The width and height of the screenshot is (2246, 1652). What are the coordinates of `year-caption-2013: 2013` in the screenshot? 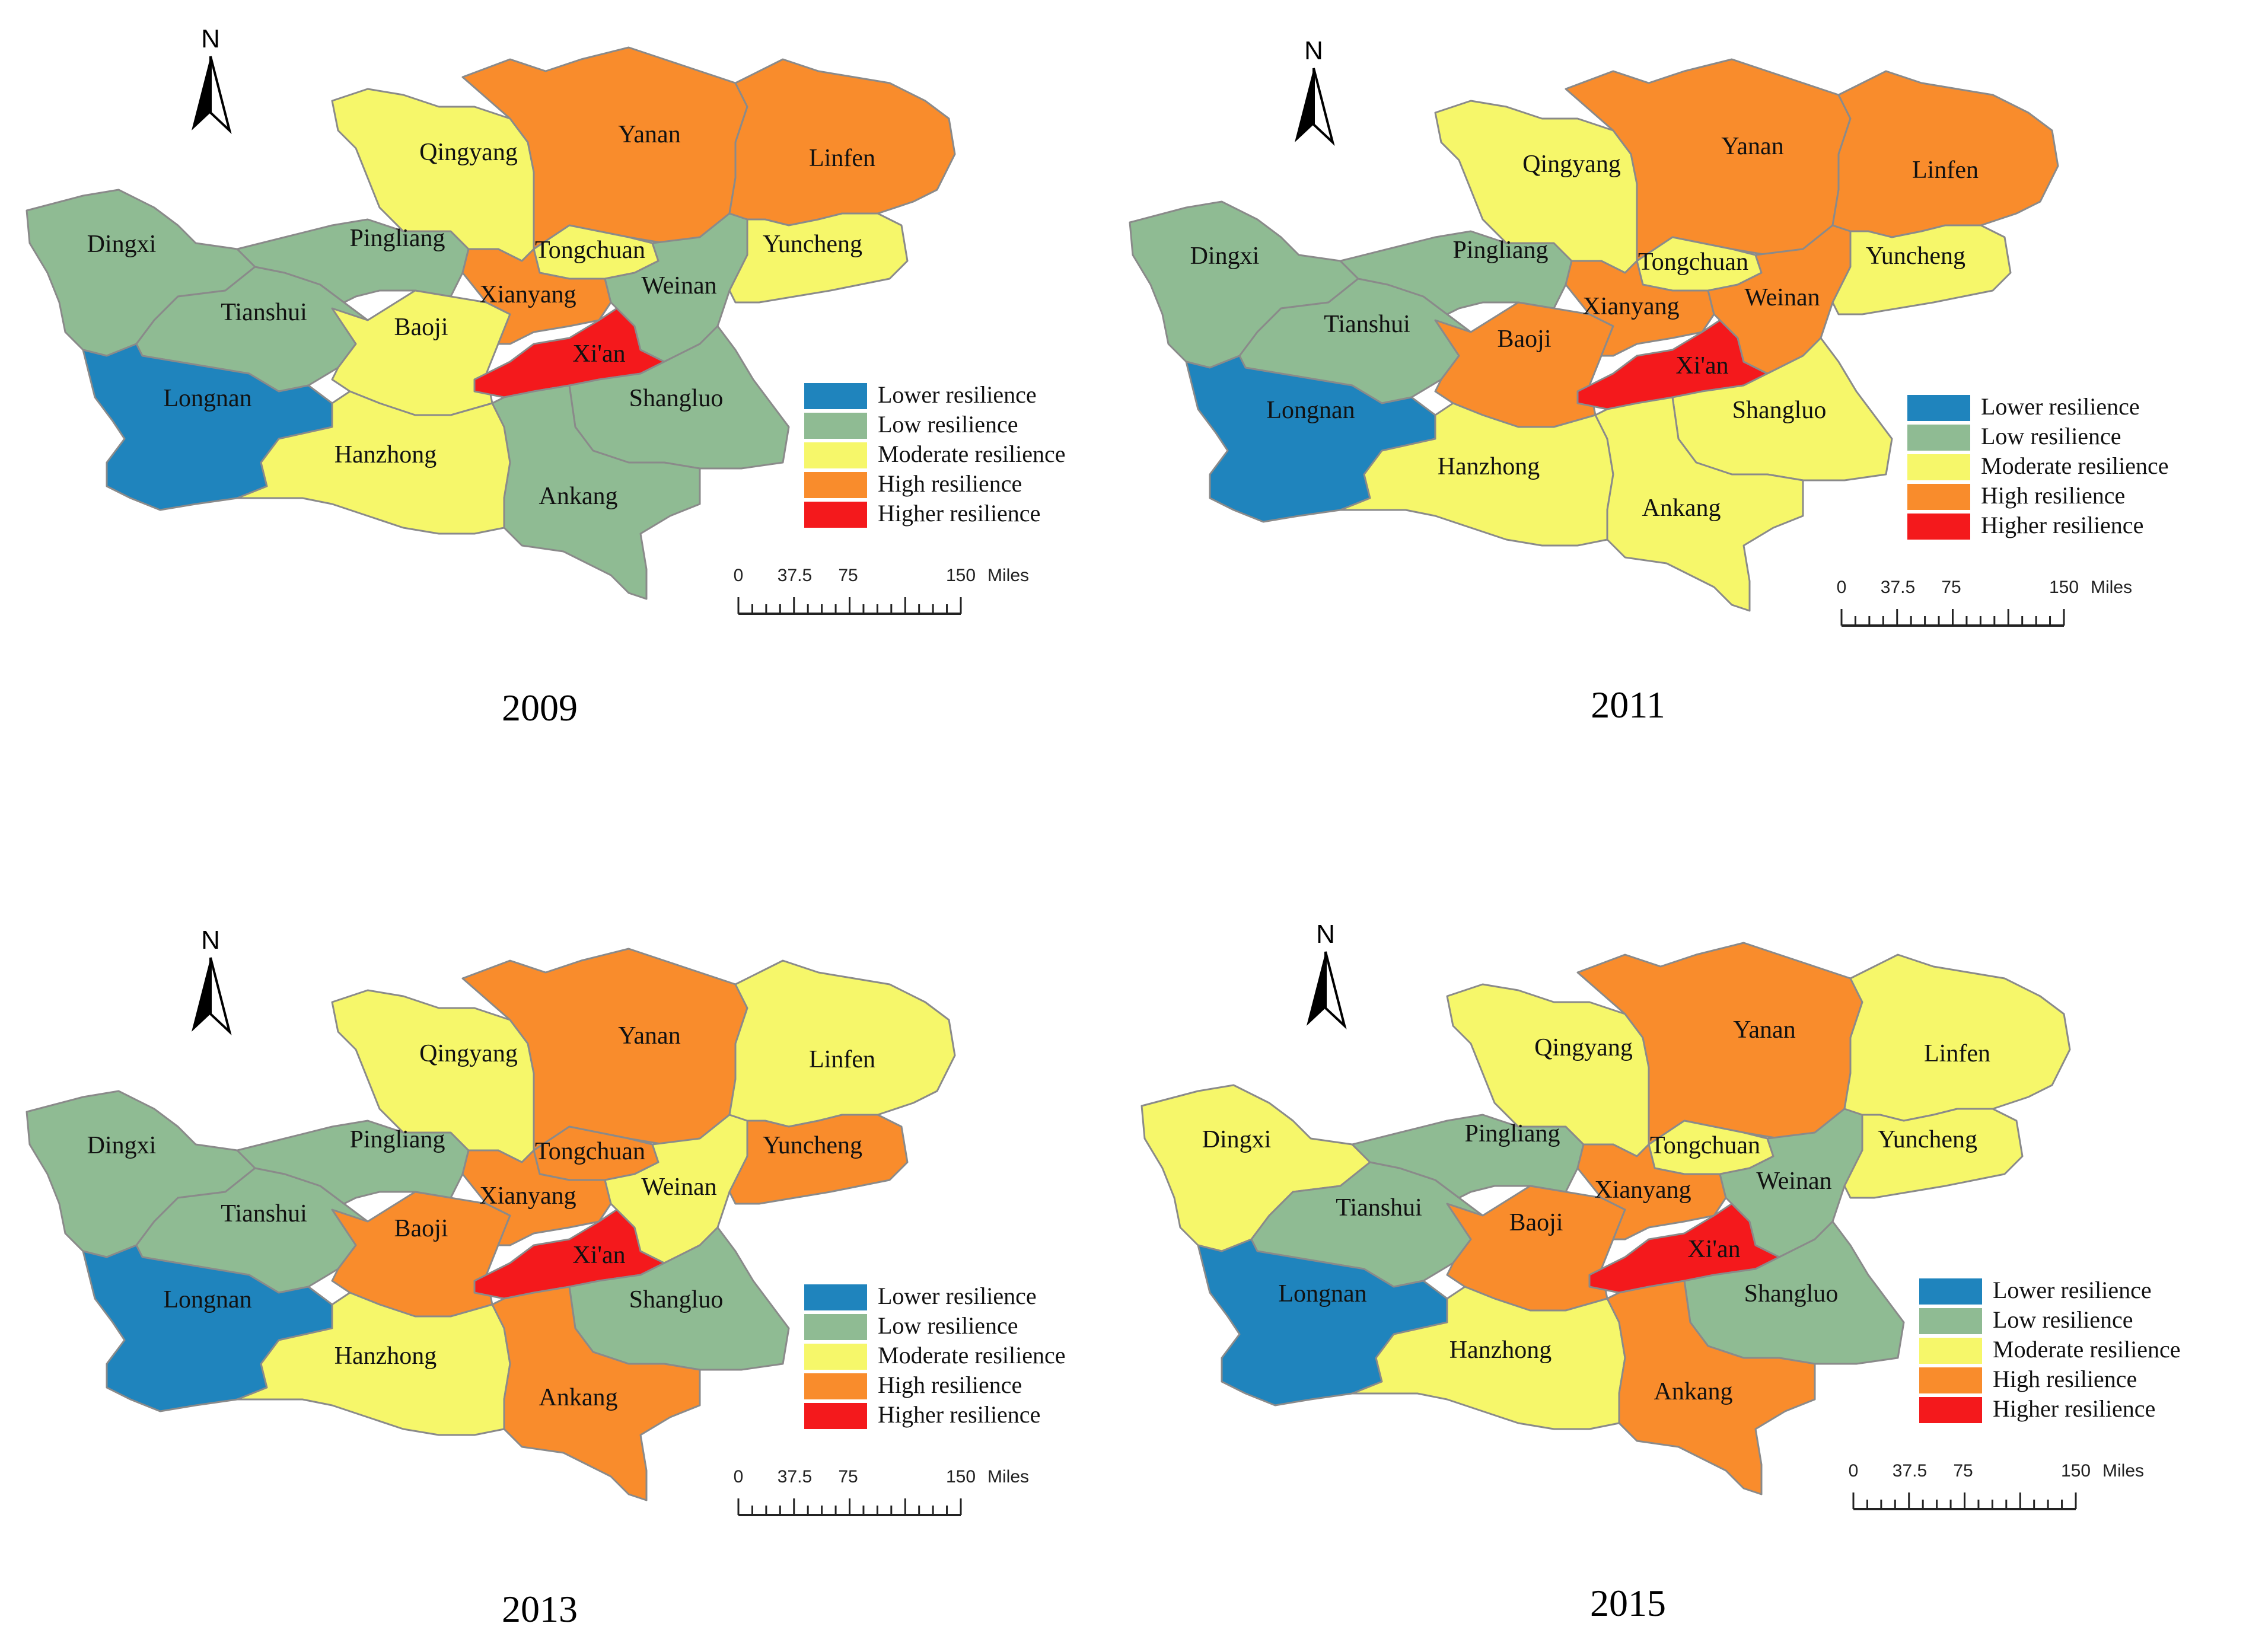 It's located at (540, 1609).